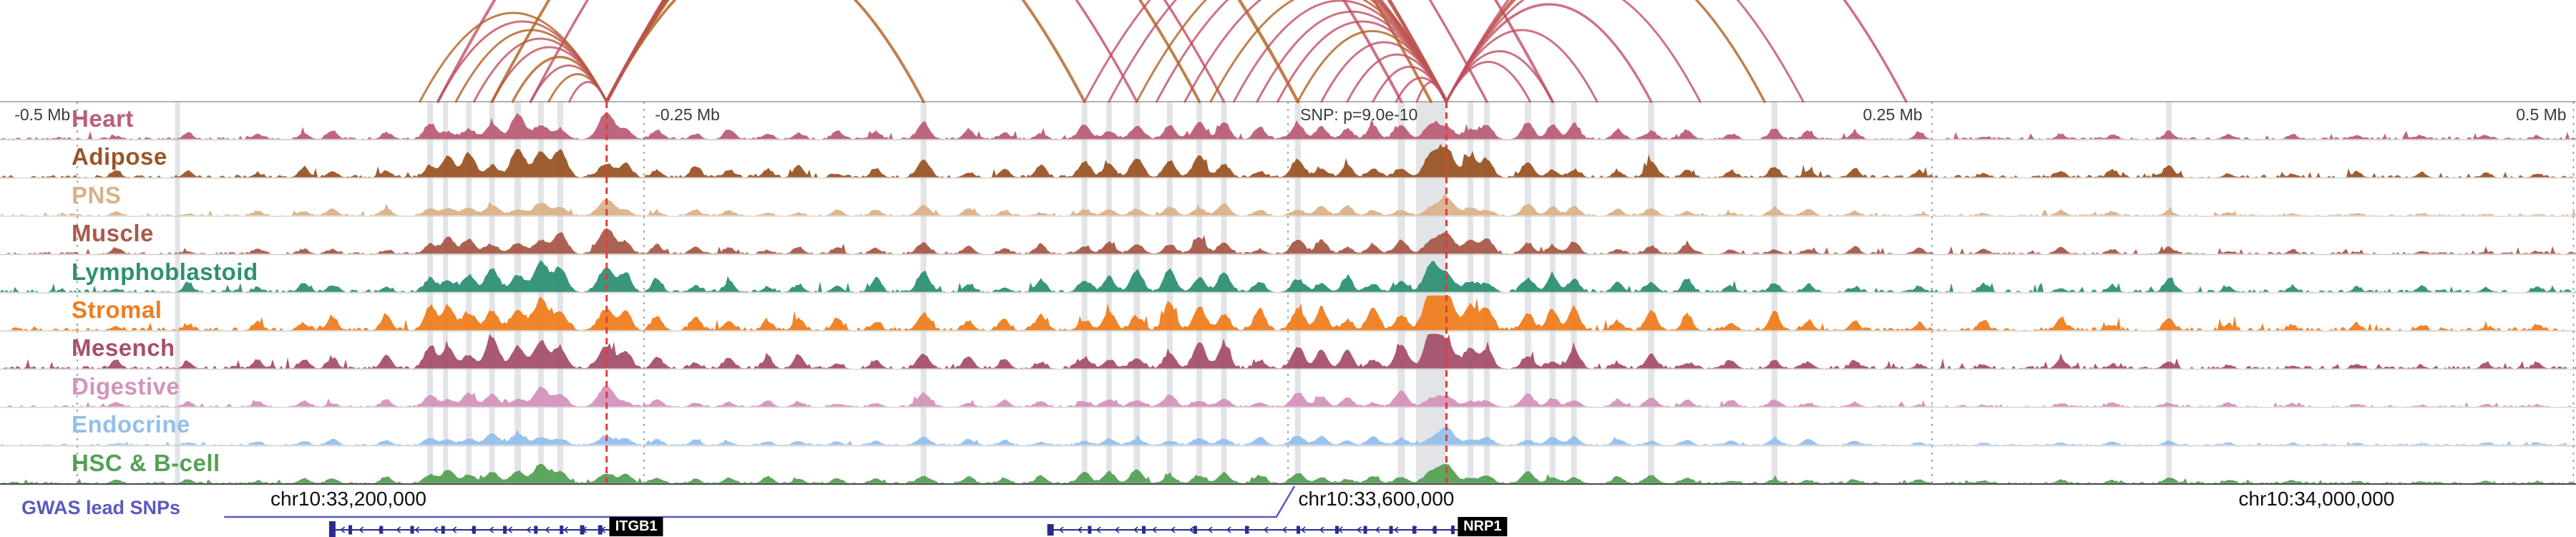 The height and width of the screenshot is (537, 2576). I want to click on track-label-pns: PNS, so click(97, 194).